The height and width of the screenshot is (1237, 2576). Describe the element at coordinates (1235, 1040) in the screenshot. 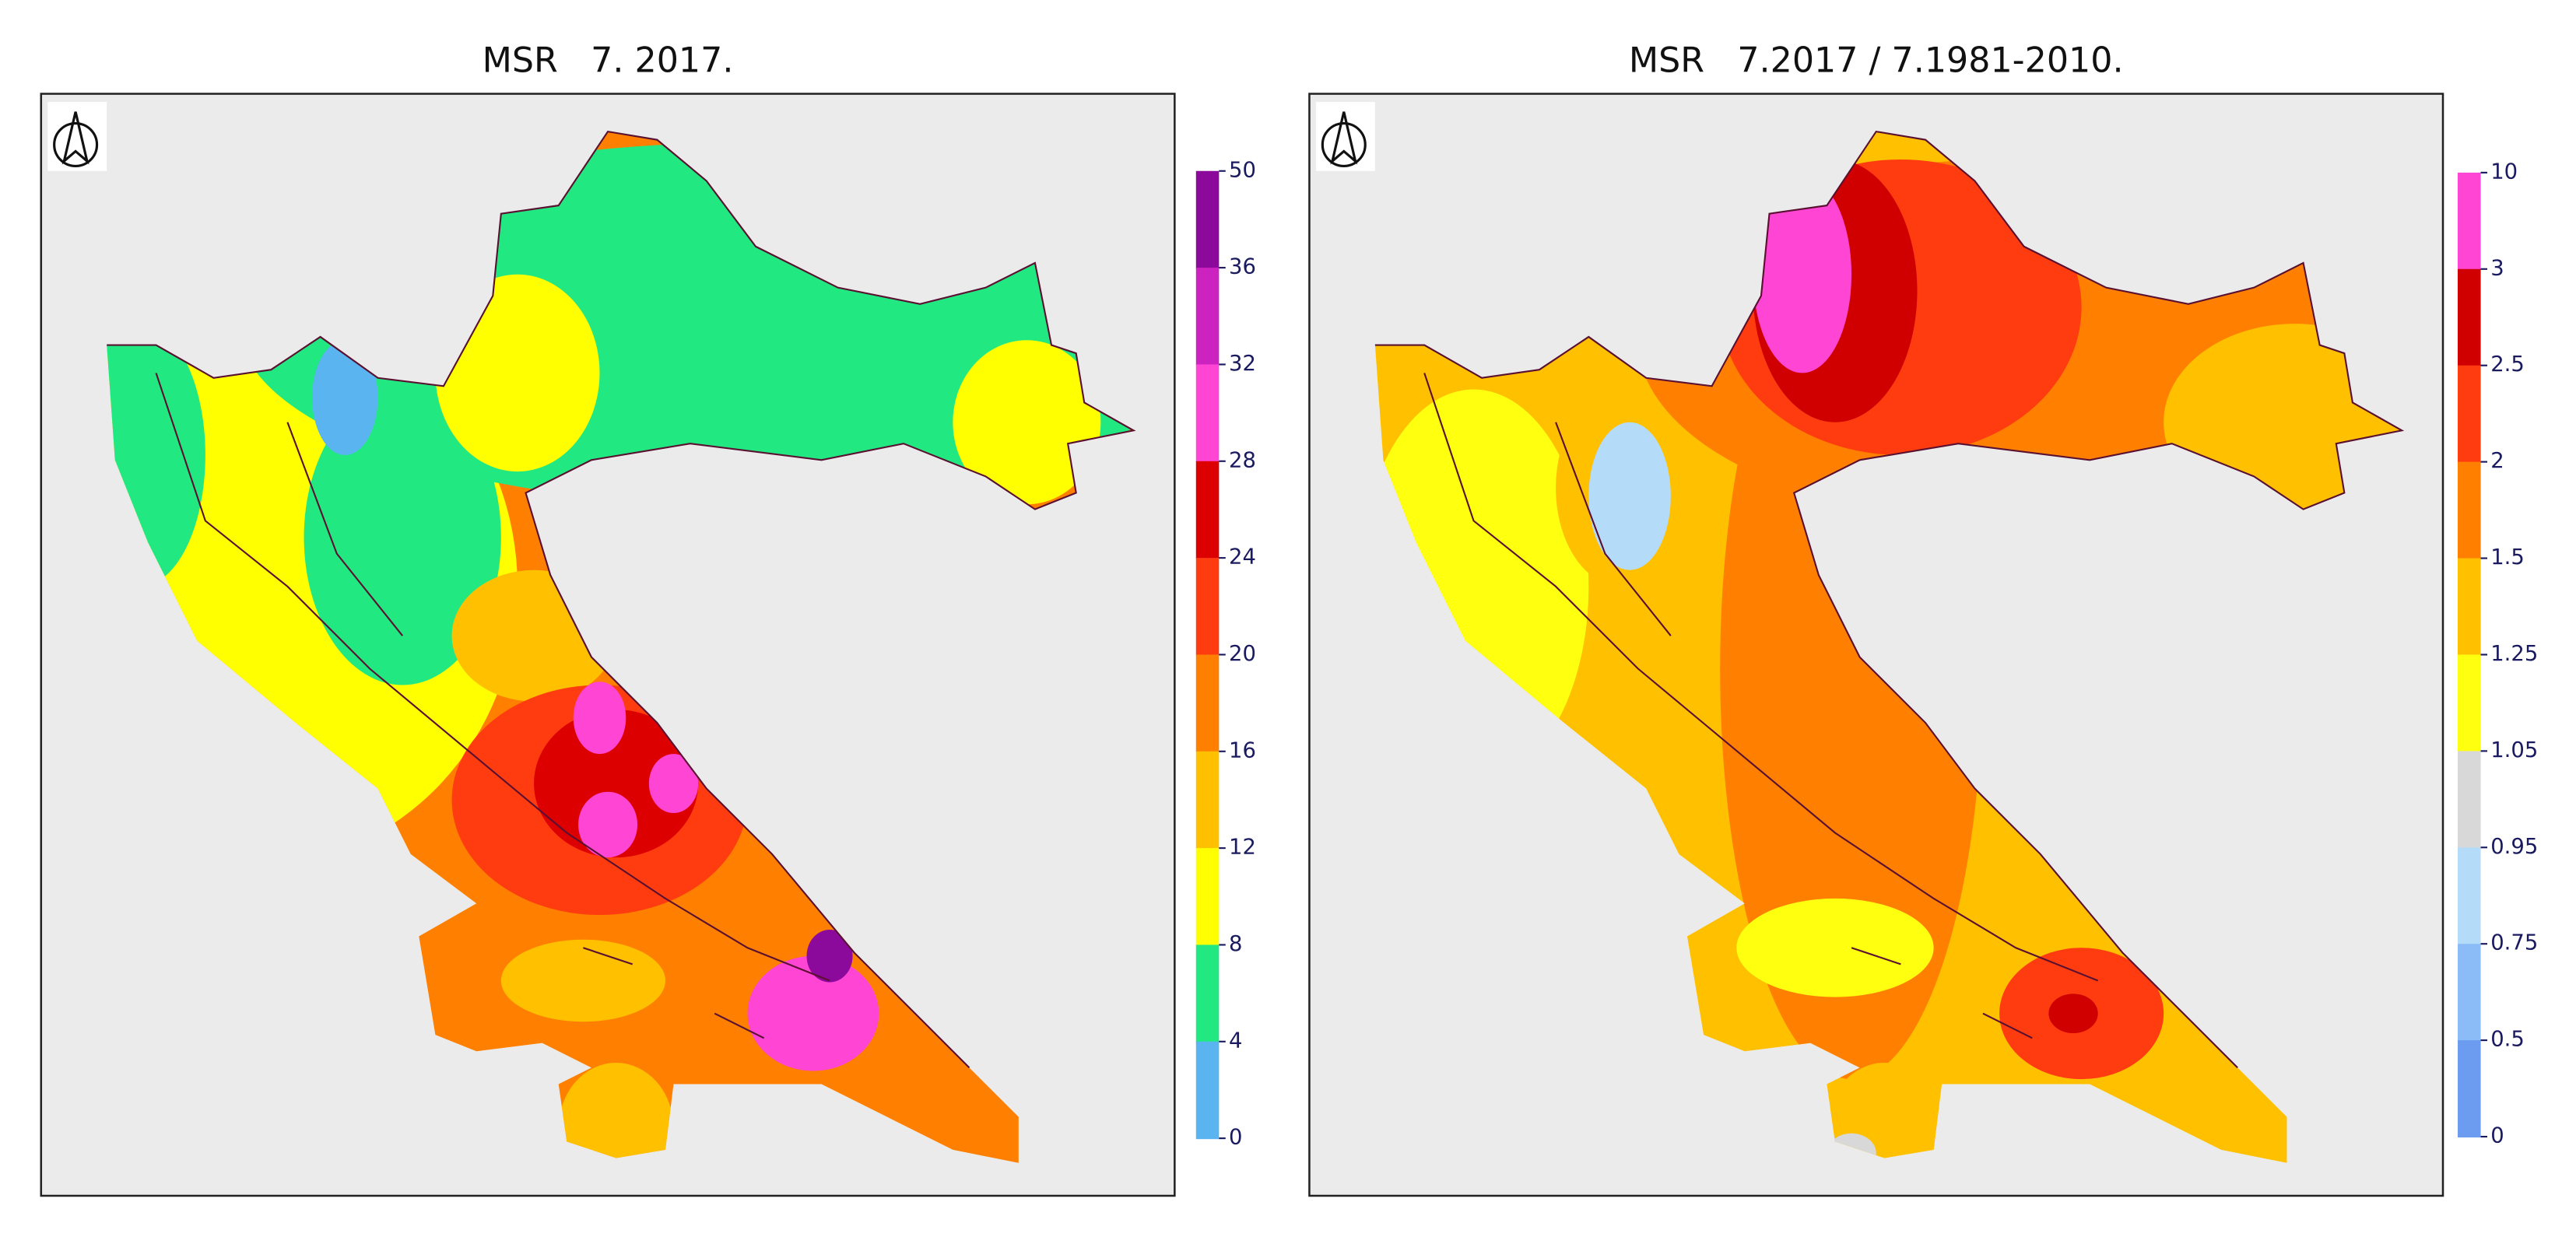

I see `tick-label: 4` at that location.